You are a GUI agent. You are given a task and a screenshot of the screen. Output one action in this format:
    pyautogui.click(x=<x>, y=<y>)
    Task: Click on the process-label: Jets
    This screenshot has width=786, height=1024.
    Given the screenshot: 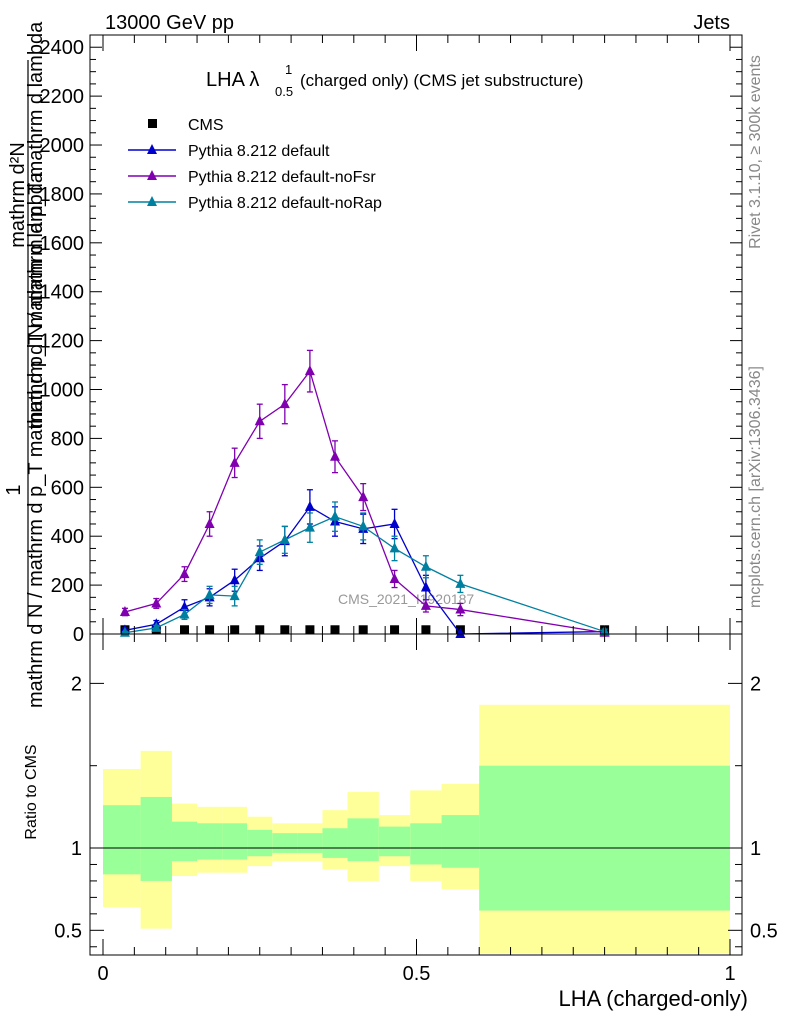 What is the action you would take?
    pyautogui.click(x=711, y=23)
    